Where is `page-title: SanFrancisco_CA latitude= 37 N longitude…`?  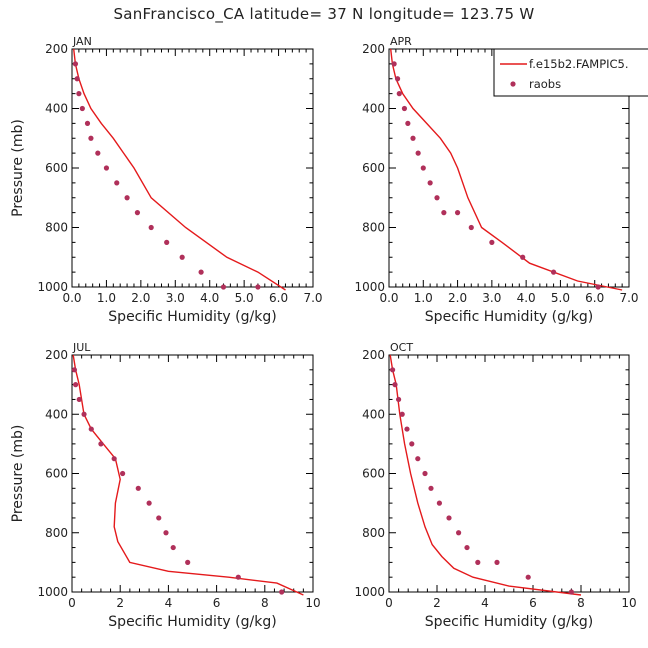 page-title: SanFrancisco_CA latitude= 37 N longitude… is located at coordinates (324, 14).